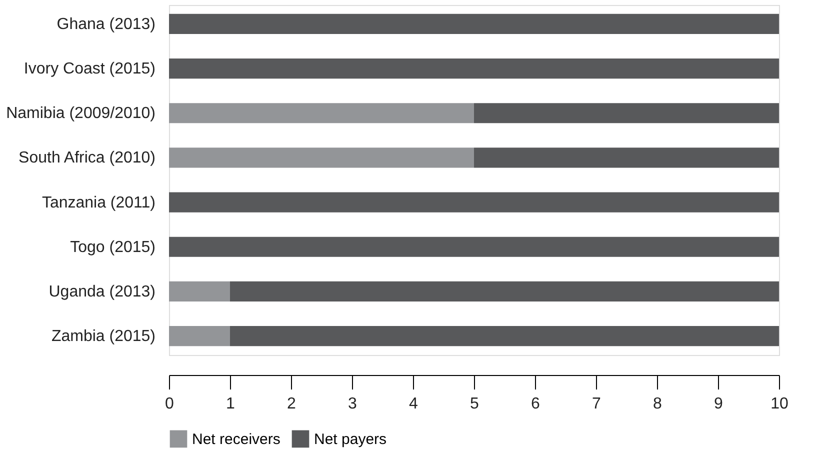 The image size is (813, 460). What do you see at coordinates (413, 404) in the screenshot?
I see `x-tick-label: 4` at bounding box center [413, 404].